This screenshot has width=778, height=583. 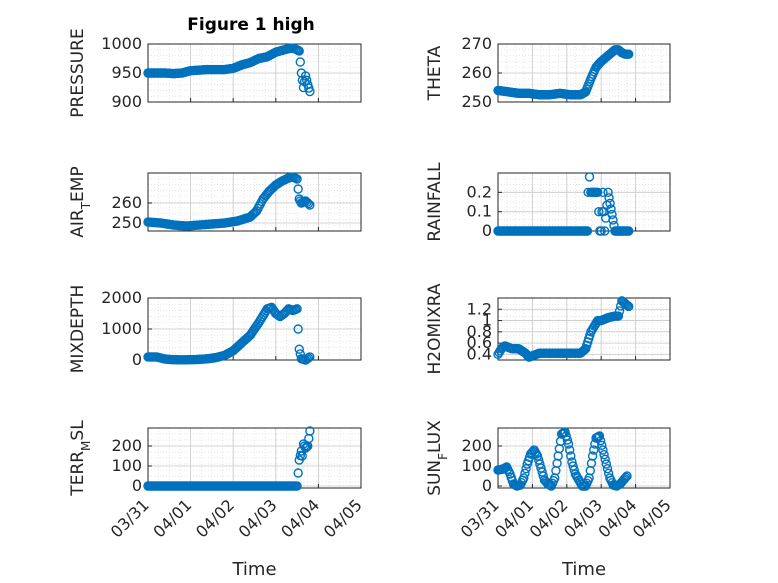 I want to click on y-tick-label: 0.1, so click(x=479, y=211).